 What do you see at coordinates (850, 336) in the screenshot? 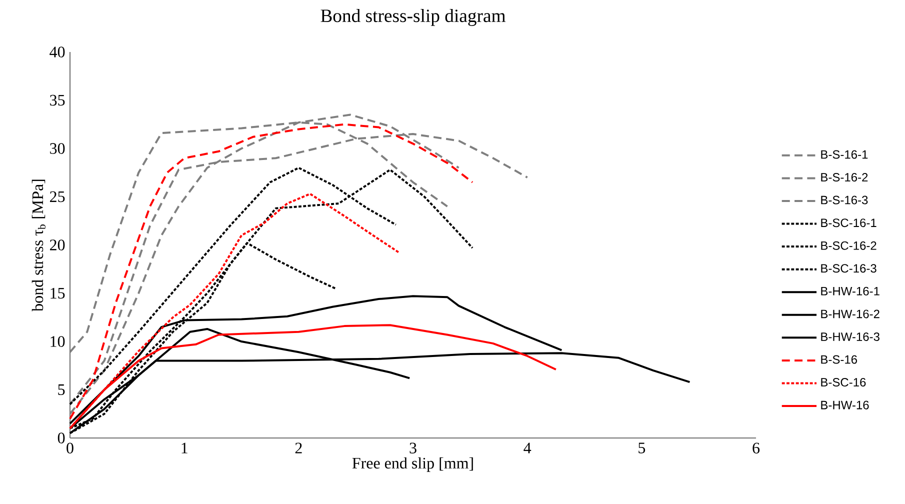
I see `legend-label: B-HW-16-3` at bounding box center [850, 336].